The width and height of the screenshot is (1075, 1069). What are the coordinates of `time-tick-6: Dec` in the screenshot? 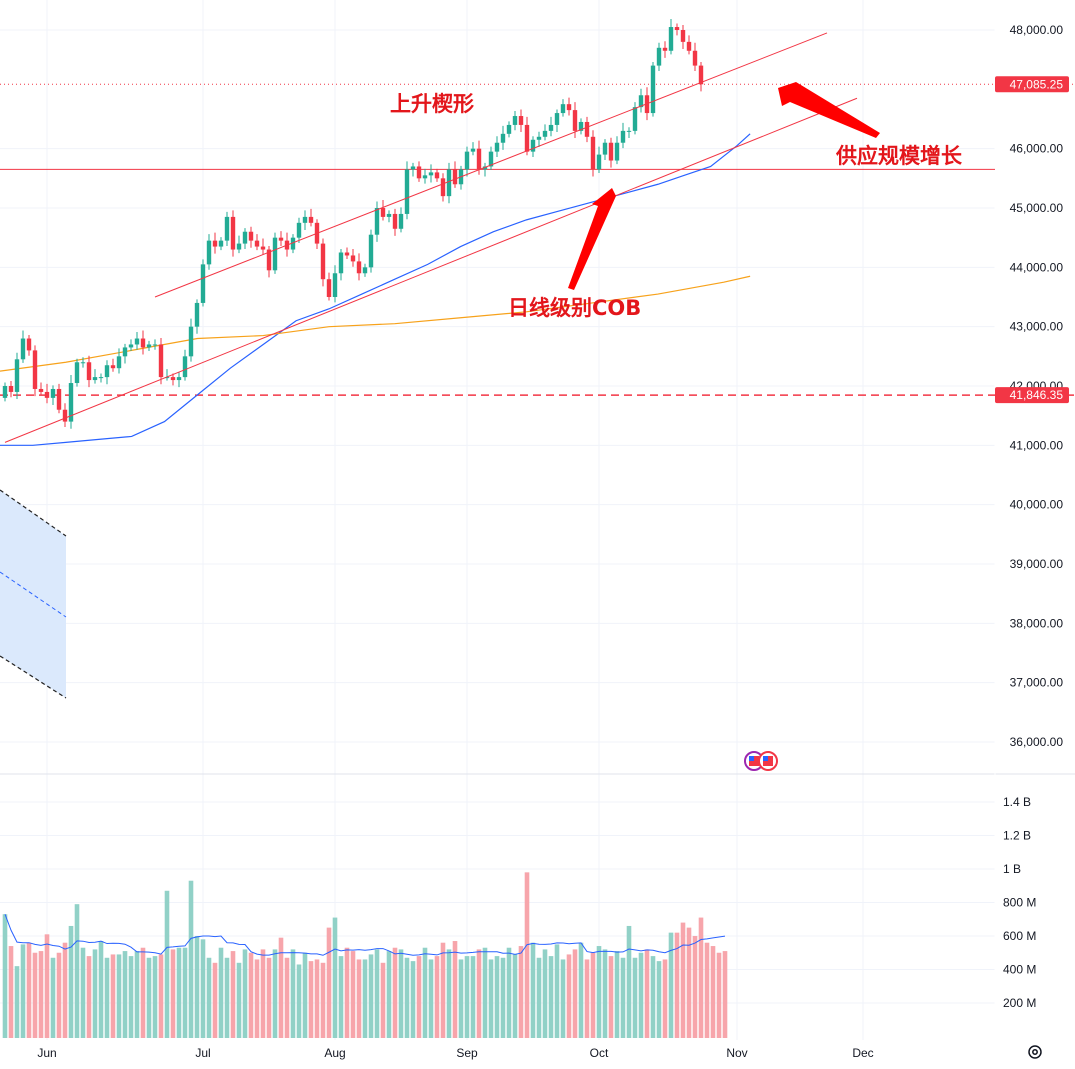 It's located at (862, 1053).